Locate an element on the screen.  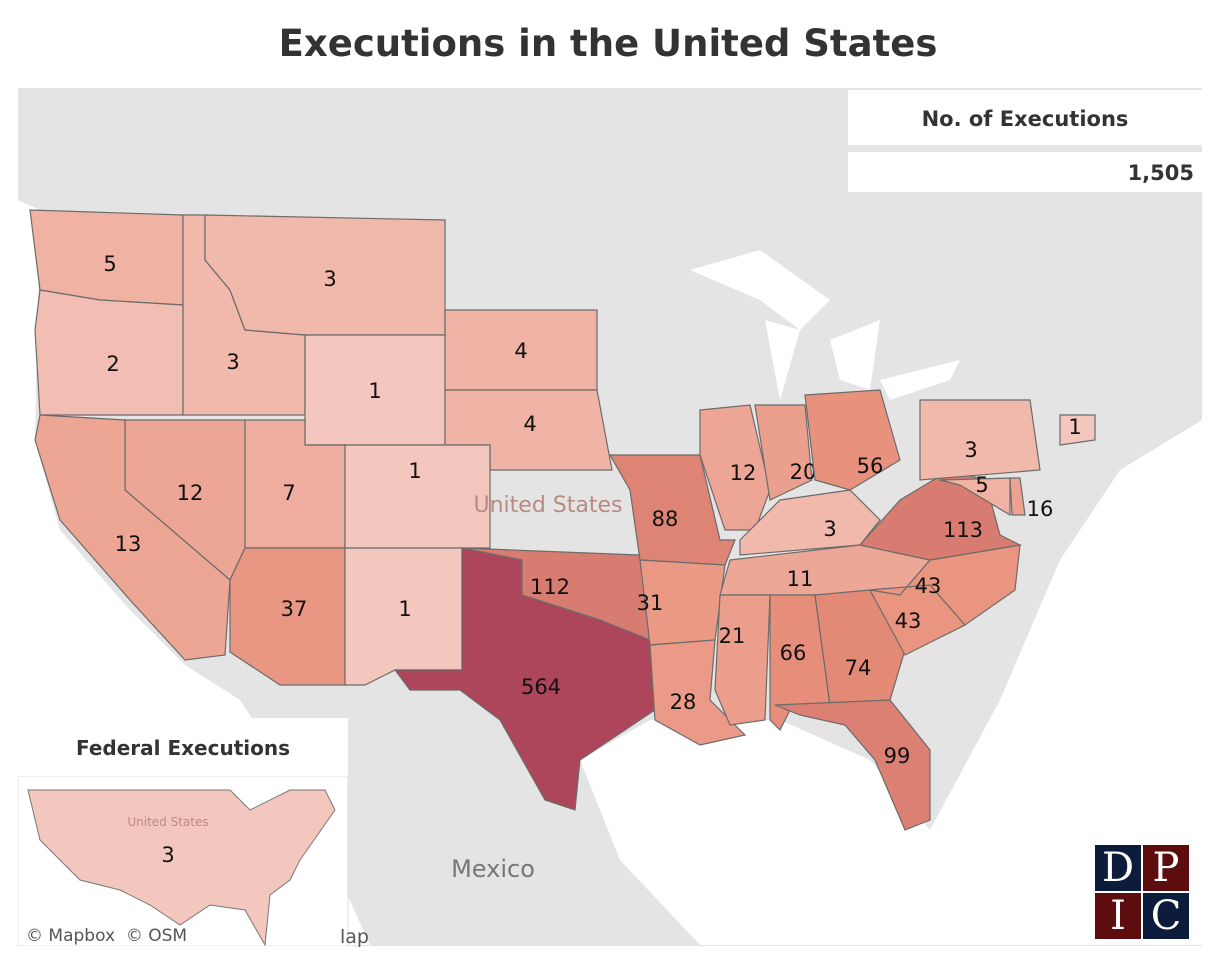
logo-letter: D is located at coordinates (1118, 868).